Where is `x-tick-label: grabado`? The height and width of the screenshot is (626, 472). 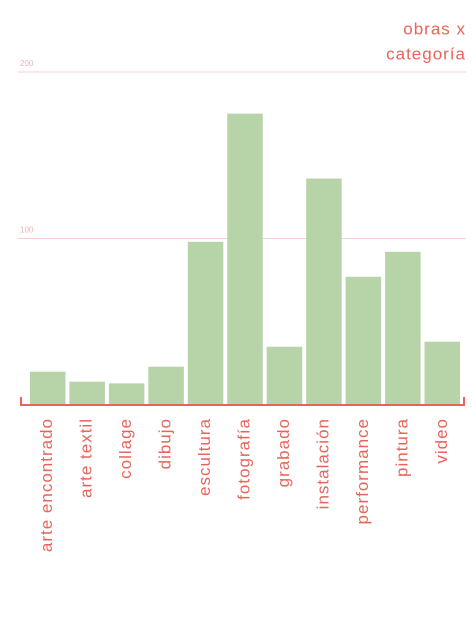
x-tick-label: grabado is located at coordinates (283, 452).